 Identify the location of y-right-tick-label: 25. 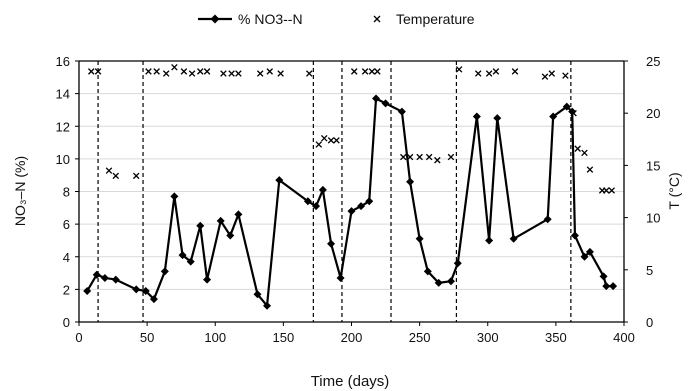
(653, 61).